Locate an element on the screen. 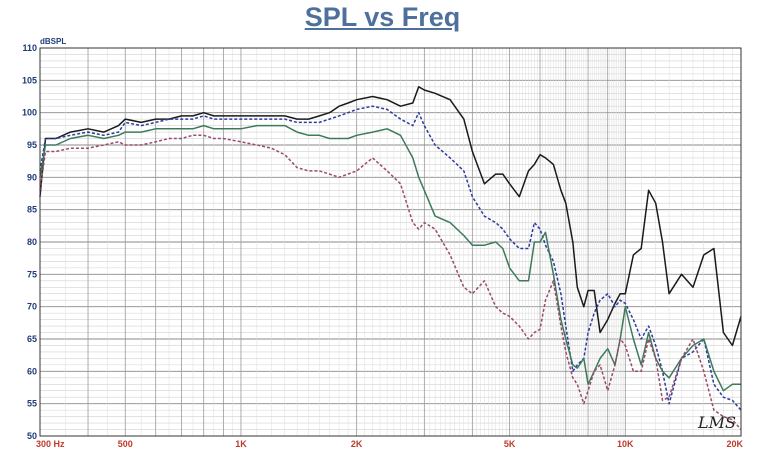 This screenshot has height=465, width=765. y-tick-label: 95 is located at coordinates (32, 145).